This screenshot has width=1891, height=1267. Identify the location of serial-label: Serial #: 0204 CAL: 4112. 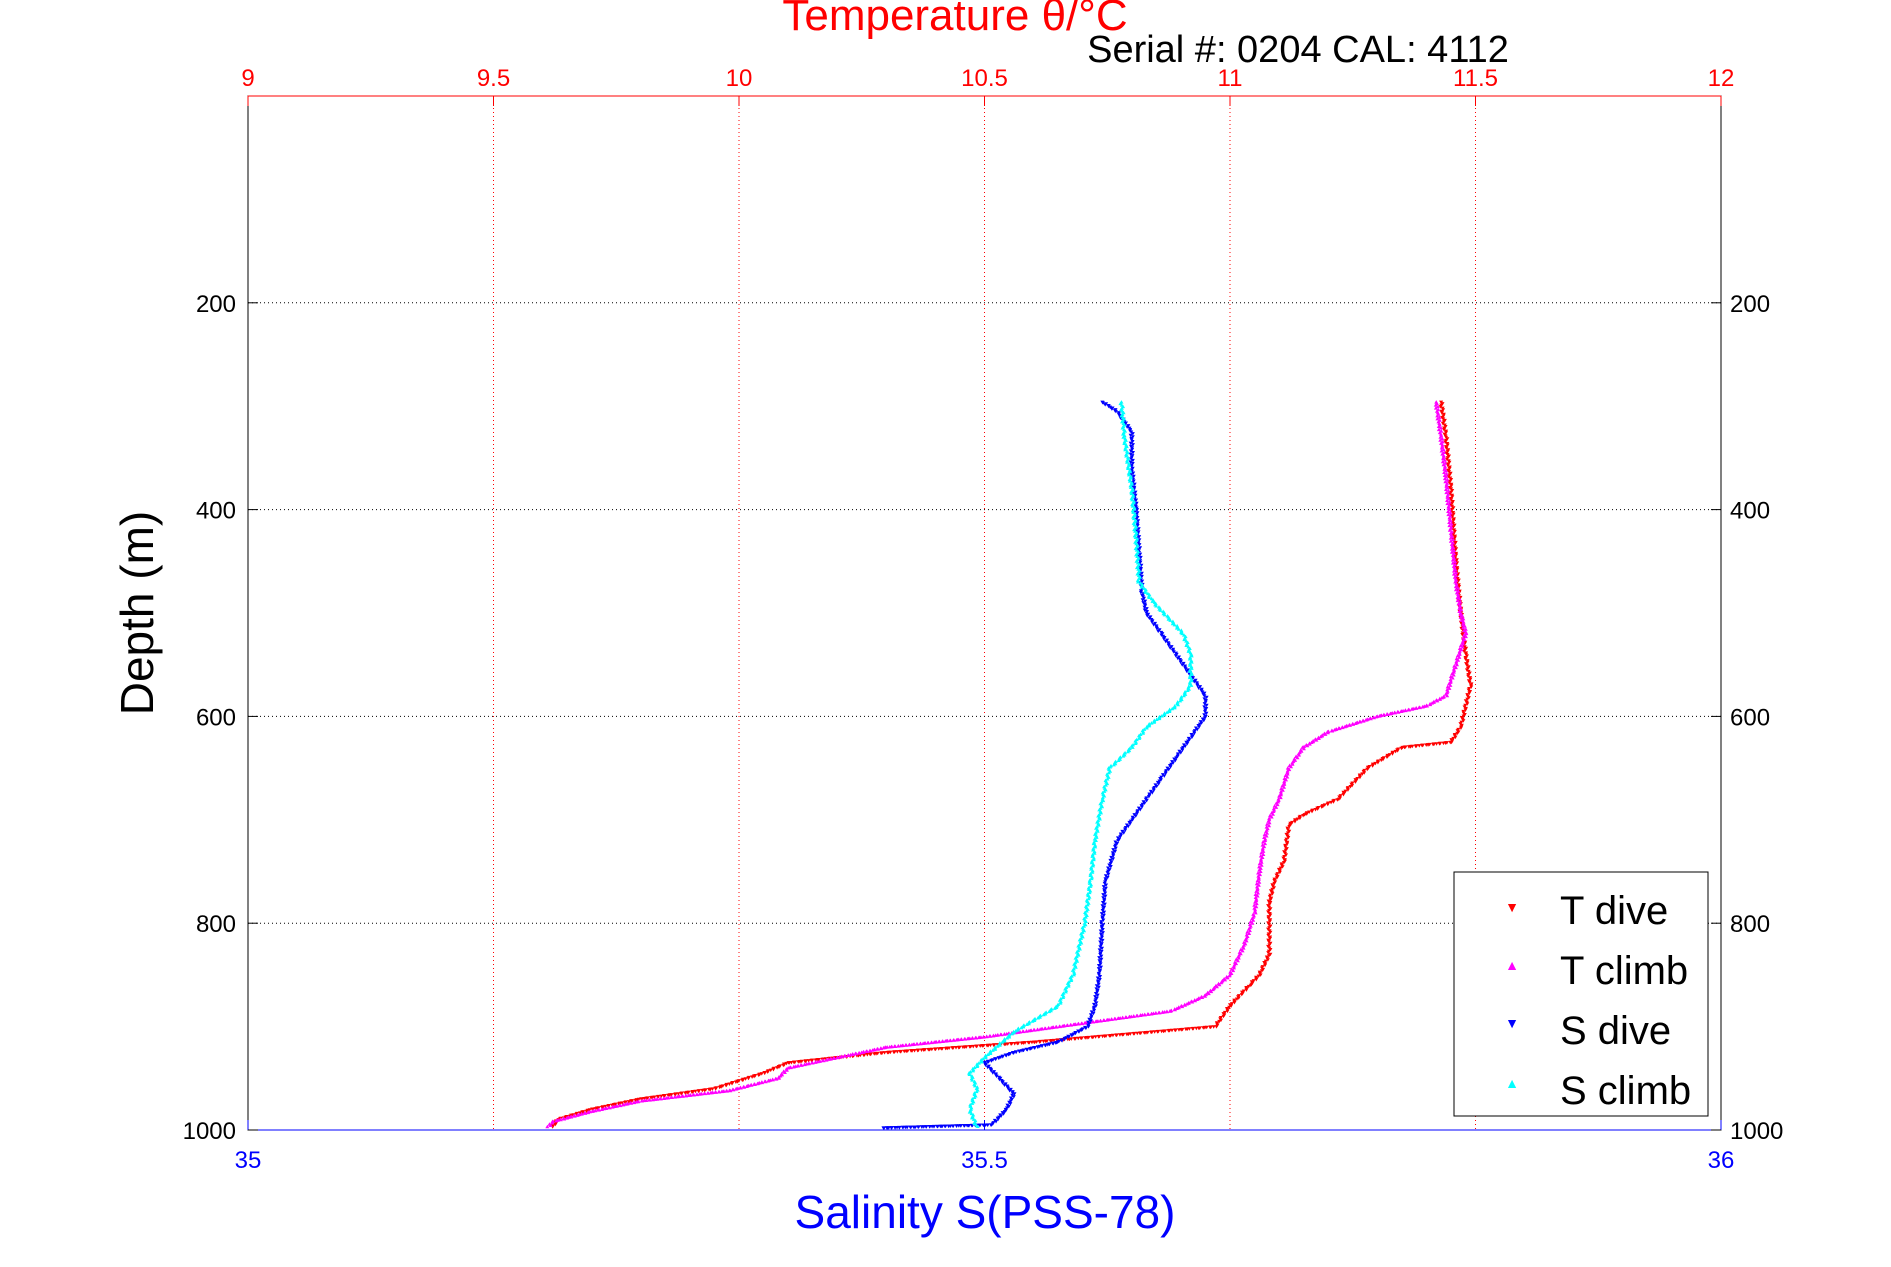
(1298, 50).